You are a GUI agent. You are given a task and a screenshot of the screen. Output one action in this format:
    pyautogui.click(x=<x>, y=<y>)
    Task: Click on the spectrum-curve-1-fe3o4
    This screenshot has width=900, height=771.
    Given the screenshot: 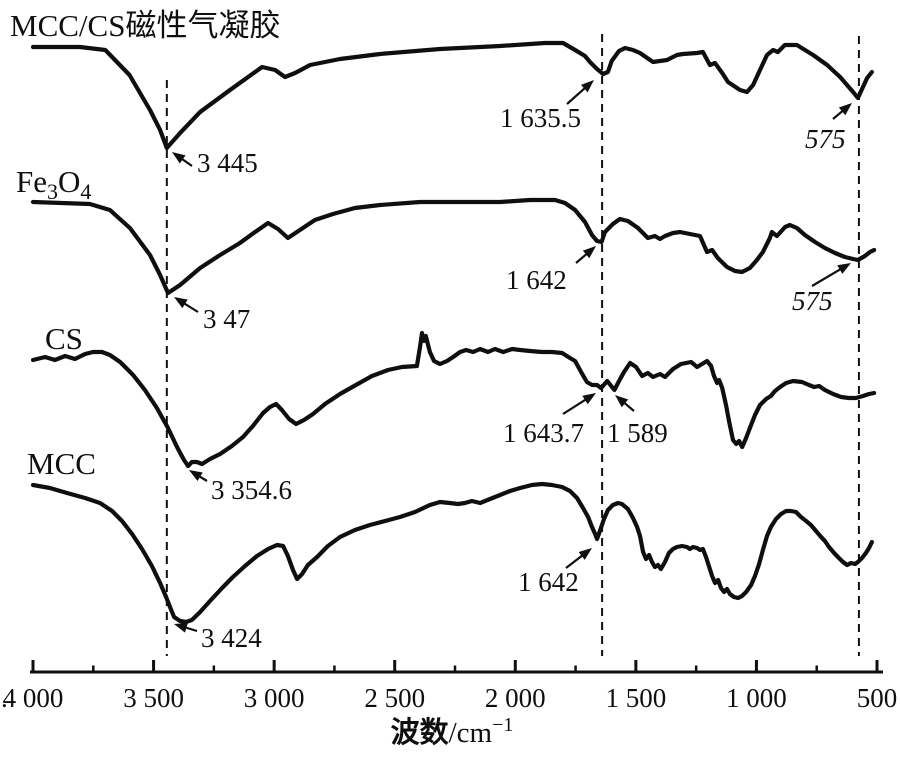 What is the action you would take?
    pyautogui.click(x=453, y=246)
    